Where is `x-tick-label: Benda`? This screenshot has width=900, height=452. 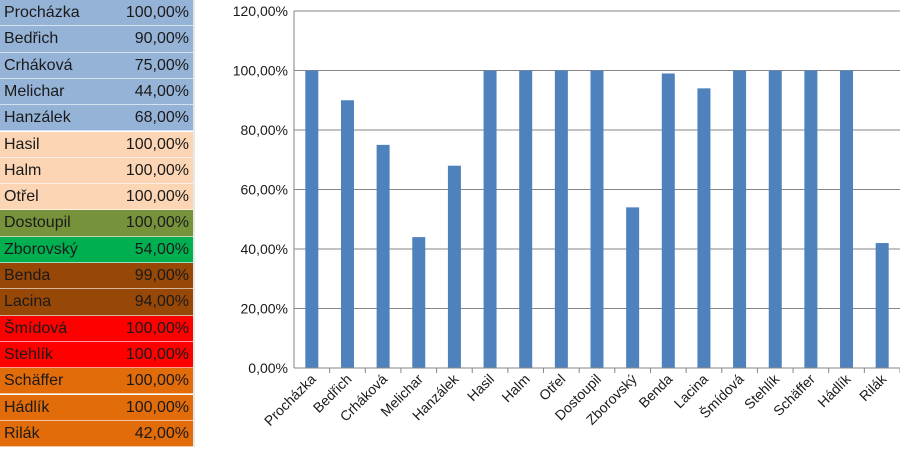
x-tick-label: Benda is located at coordinates (655, 391).